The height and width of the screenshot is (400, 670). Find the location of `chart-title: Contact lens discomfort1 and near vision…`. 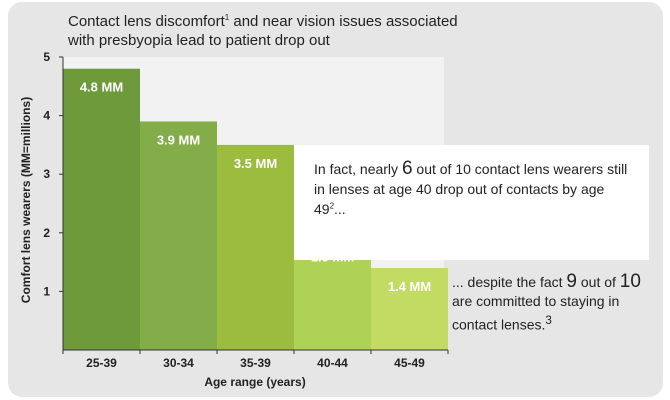

chart-title: Contact lens discomfort1 and near vision… is located at coordinates (263, 31).